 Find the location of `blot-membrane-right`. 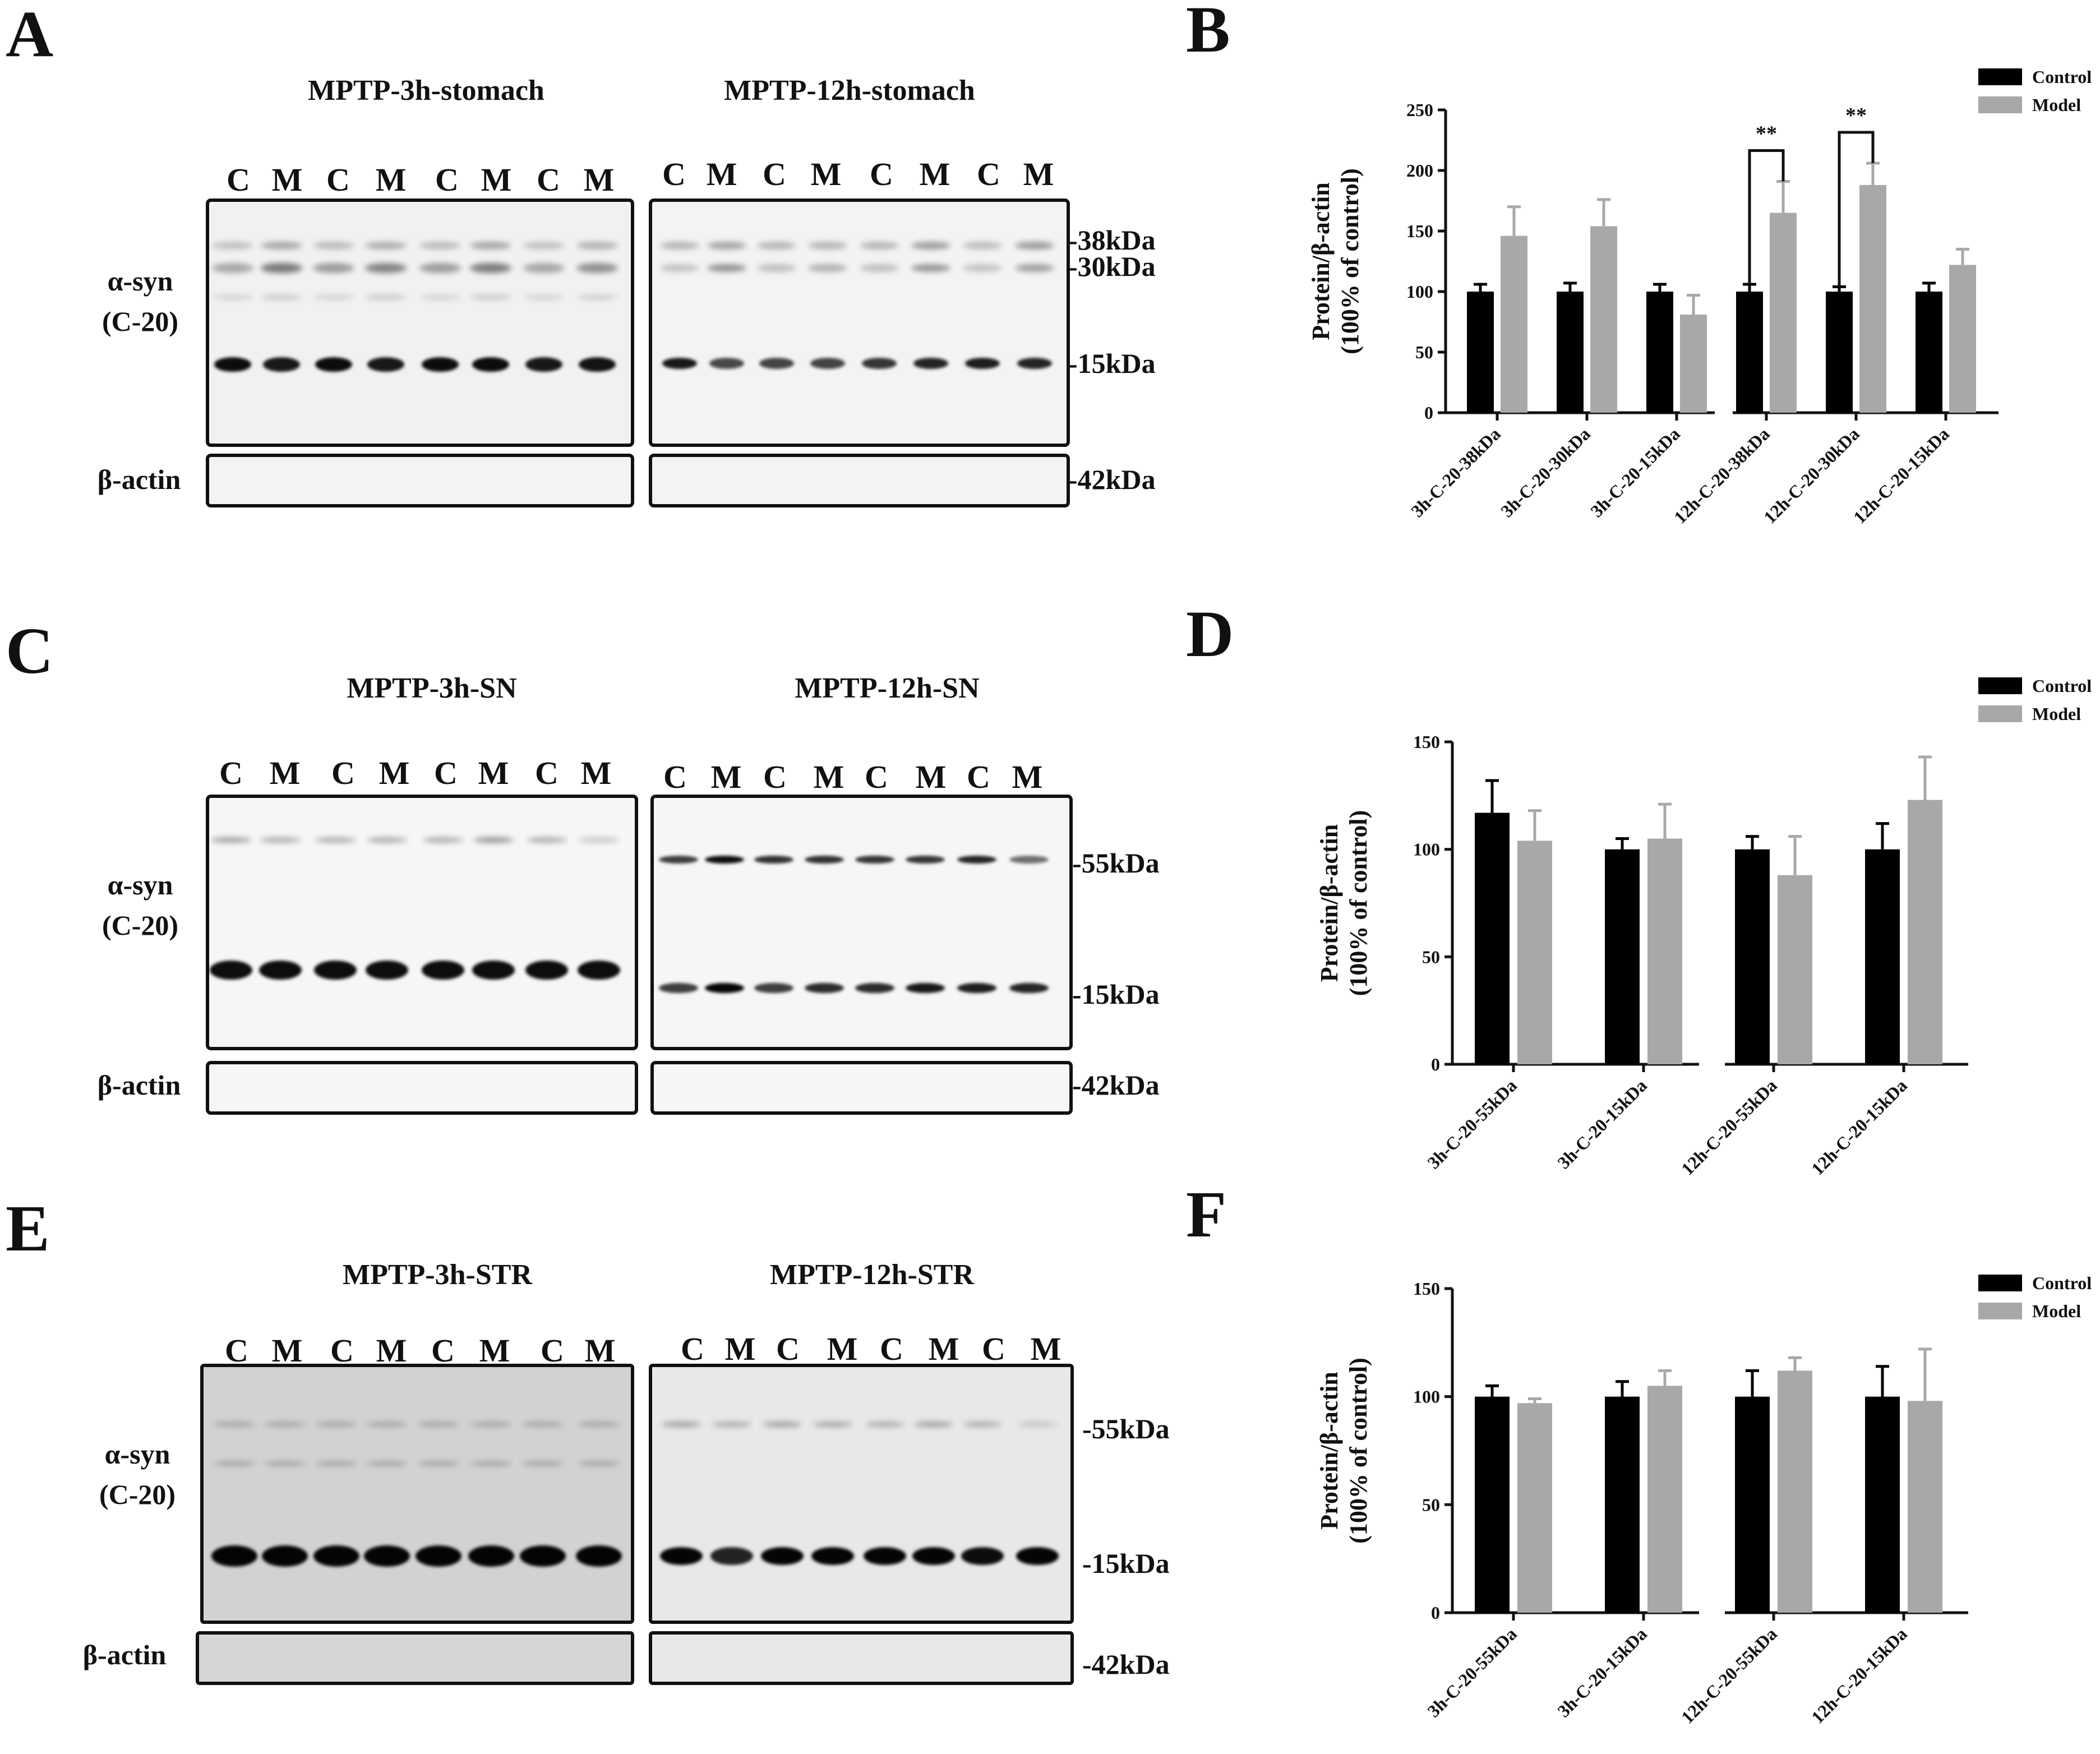

blot-membrane-right is located at coordinates (861, 922).